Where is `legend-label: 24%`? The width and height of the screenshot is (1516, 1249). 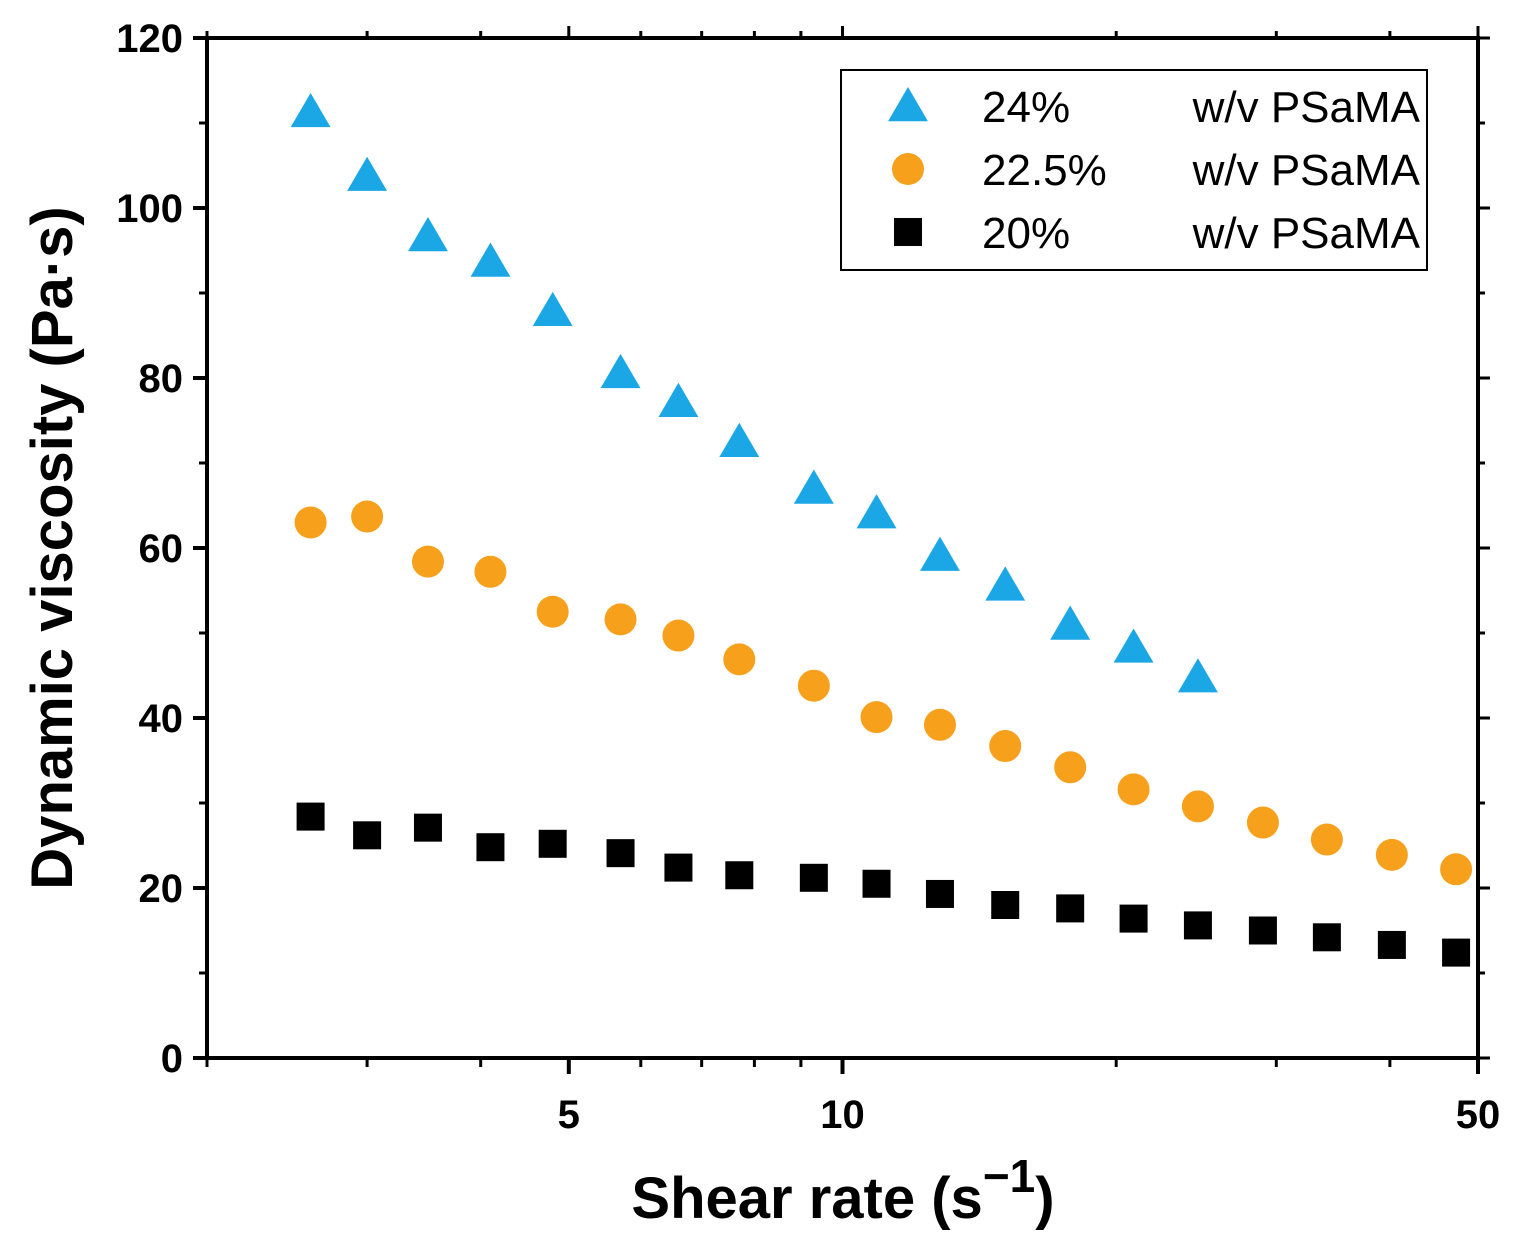
legend-label: 24% is located at coordinates (1026, 107).